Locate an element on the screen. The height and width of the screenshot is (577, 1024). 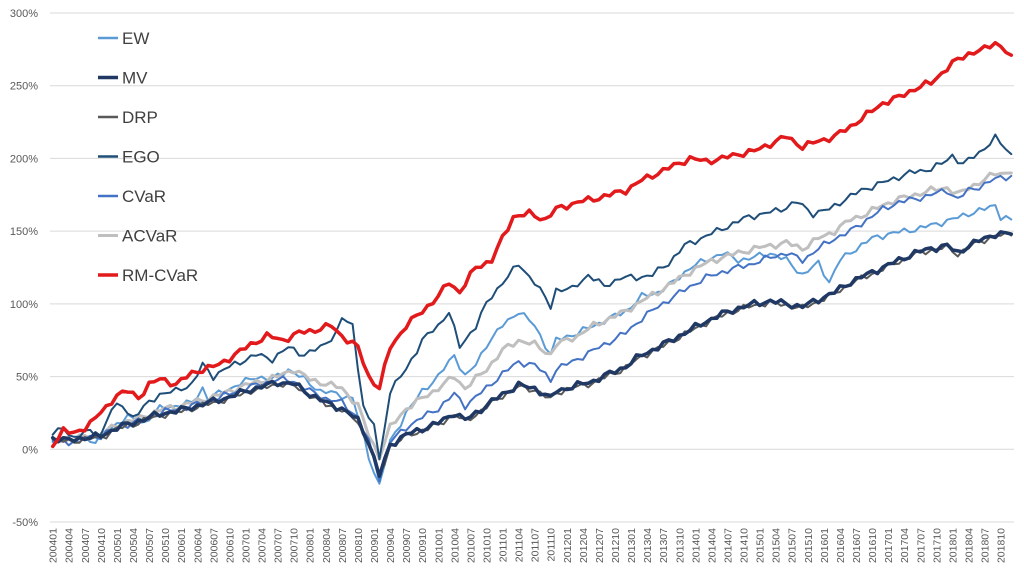
x-tick-label: 200407 is located at coordinates (86, 545).